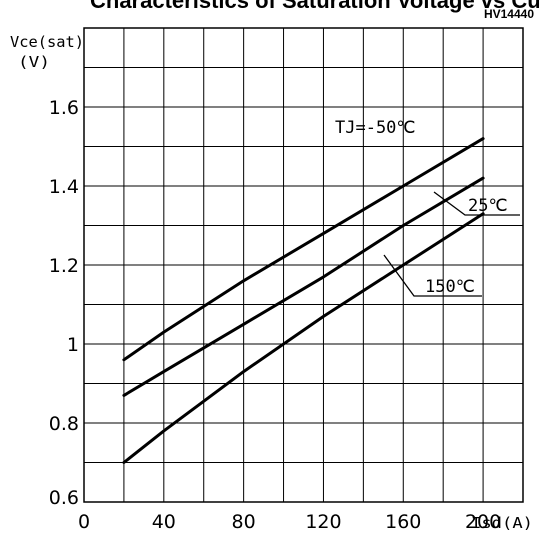 This screenshot has width=539, height=533. Describe the element at coordinates (432, 275) in the screenshot. I see `leader-150c` at that location.